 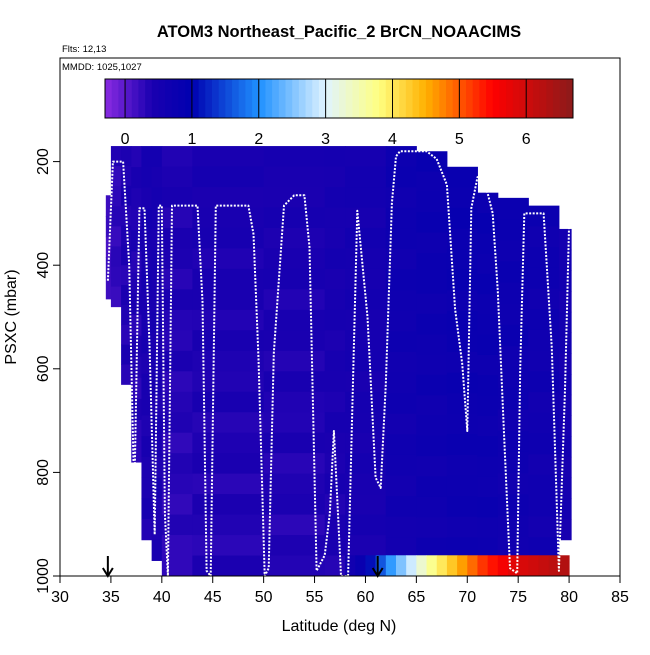 What do you see at coordinates (213, 597) in the screenshot?
I see `x-tick-label: 45` at bounding box center [213, 597].